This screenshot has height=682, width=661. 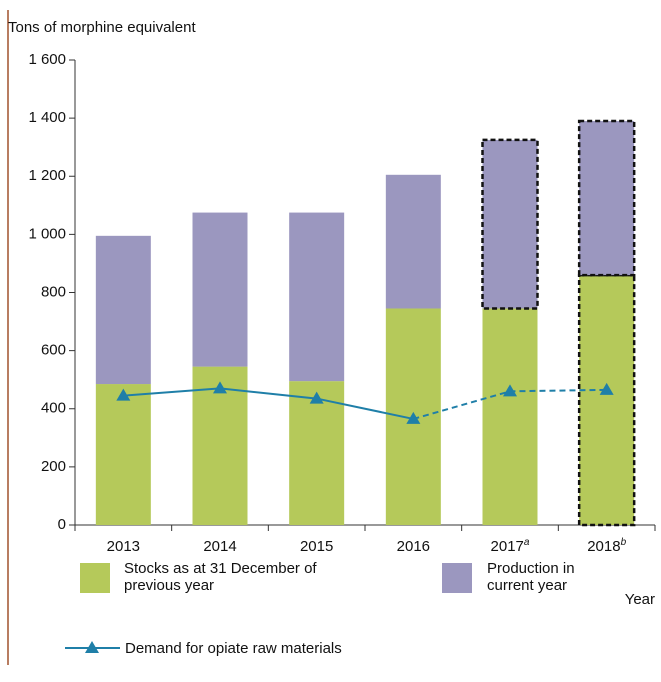 What do you see at coordinates (233, 648) in the screenshot?
I see `legend-label: Demand for opiate raw materials` at bounding box center [233, 648].